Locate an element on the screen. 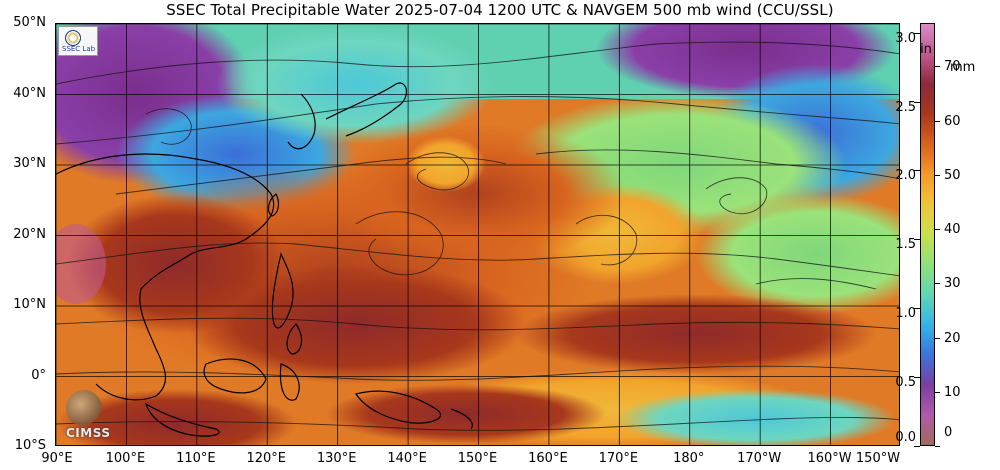 The image size is (1000, 470). colorbar-mm-tick: 0 is located at coordinates (948, 432).